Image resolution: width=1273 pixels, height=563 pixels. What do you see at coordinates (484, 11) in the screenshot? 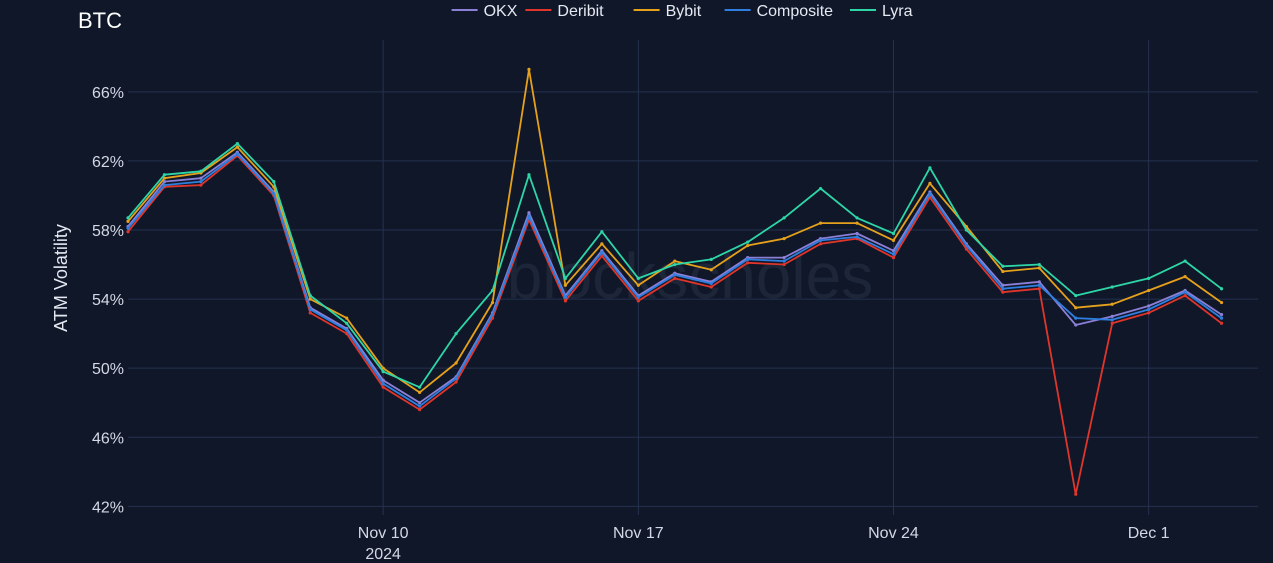
I see `legend-item-okx: OKX` at bounding box center [484, 11].